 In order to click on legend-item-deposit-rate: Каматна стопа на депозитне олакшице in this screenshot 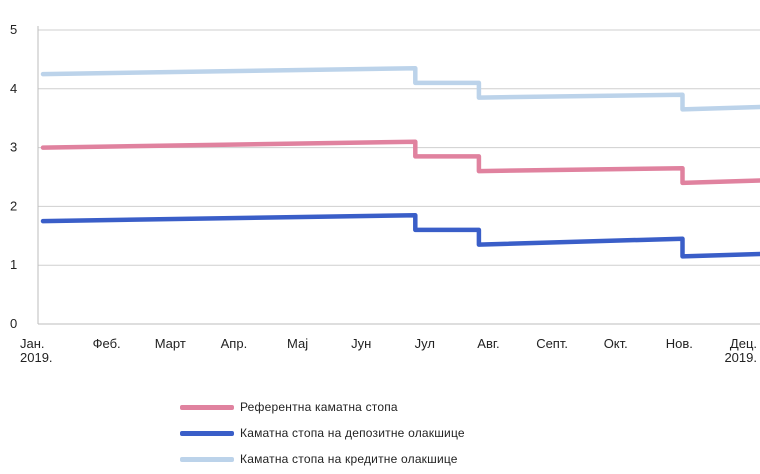, I will do `click(410, 433)`.